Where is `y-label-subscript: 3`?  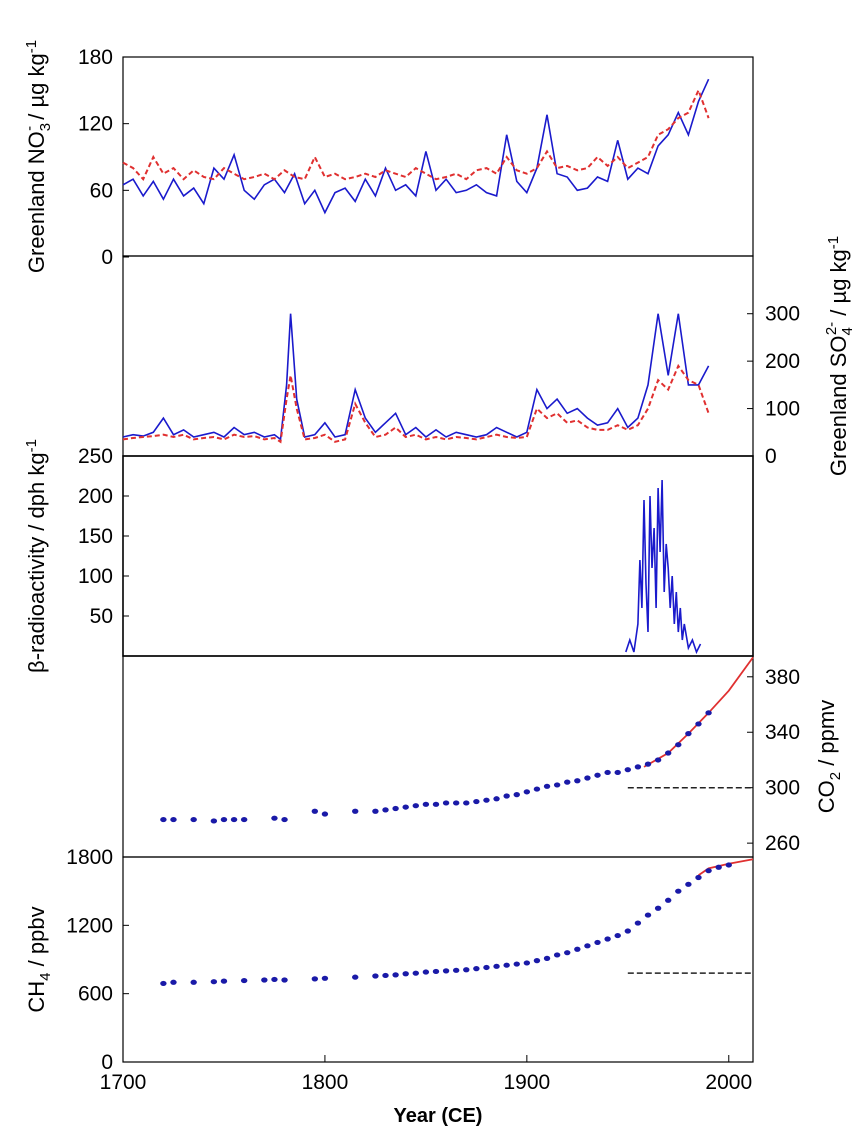
y-label-subscript: 3 is located at coordinates (45, 127).